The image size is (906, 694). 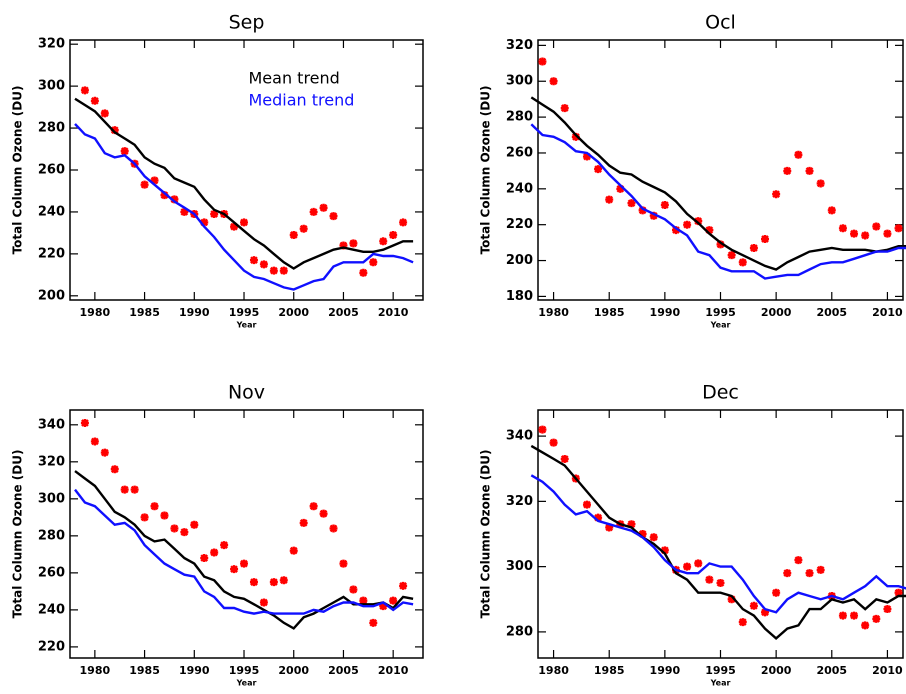 What do you see at coordinates (294, 78) in the screenshot?
I see `legend-label: Mean trend` at bounding box center [294, 78].